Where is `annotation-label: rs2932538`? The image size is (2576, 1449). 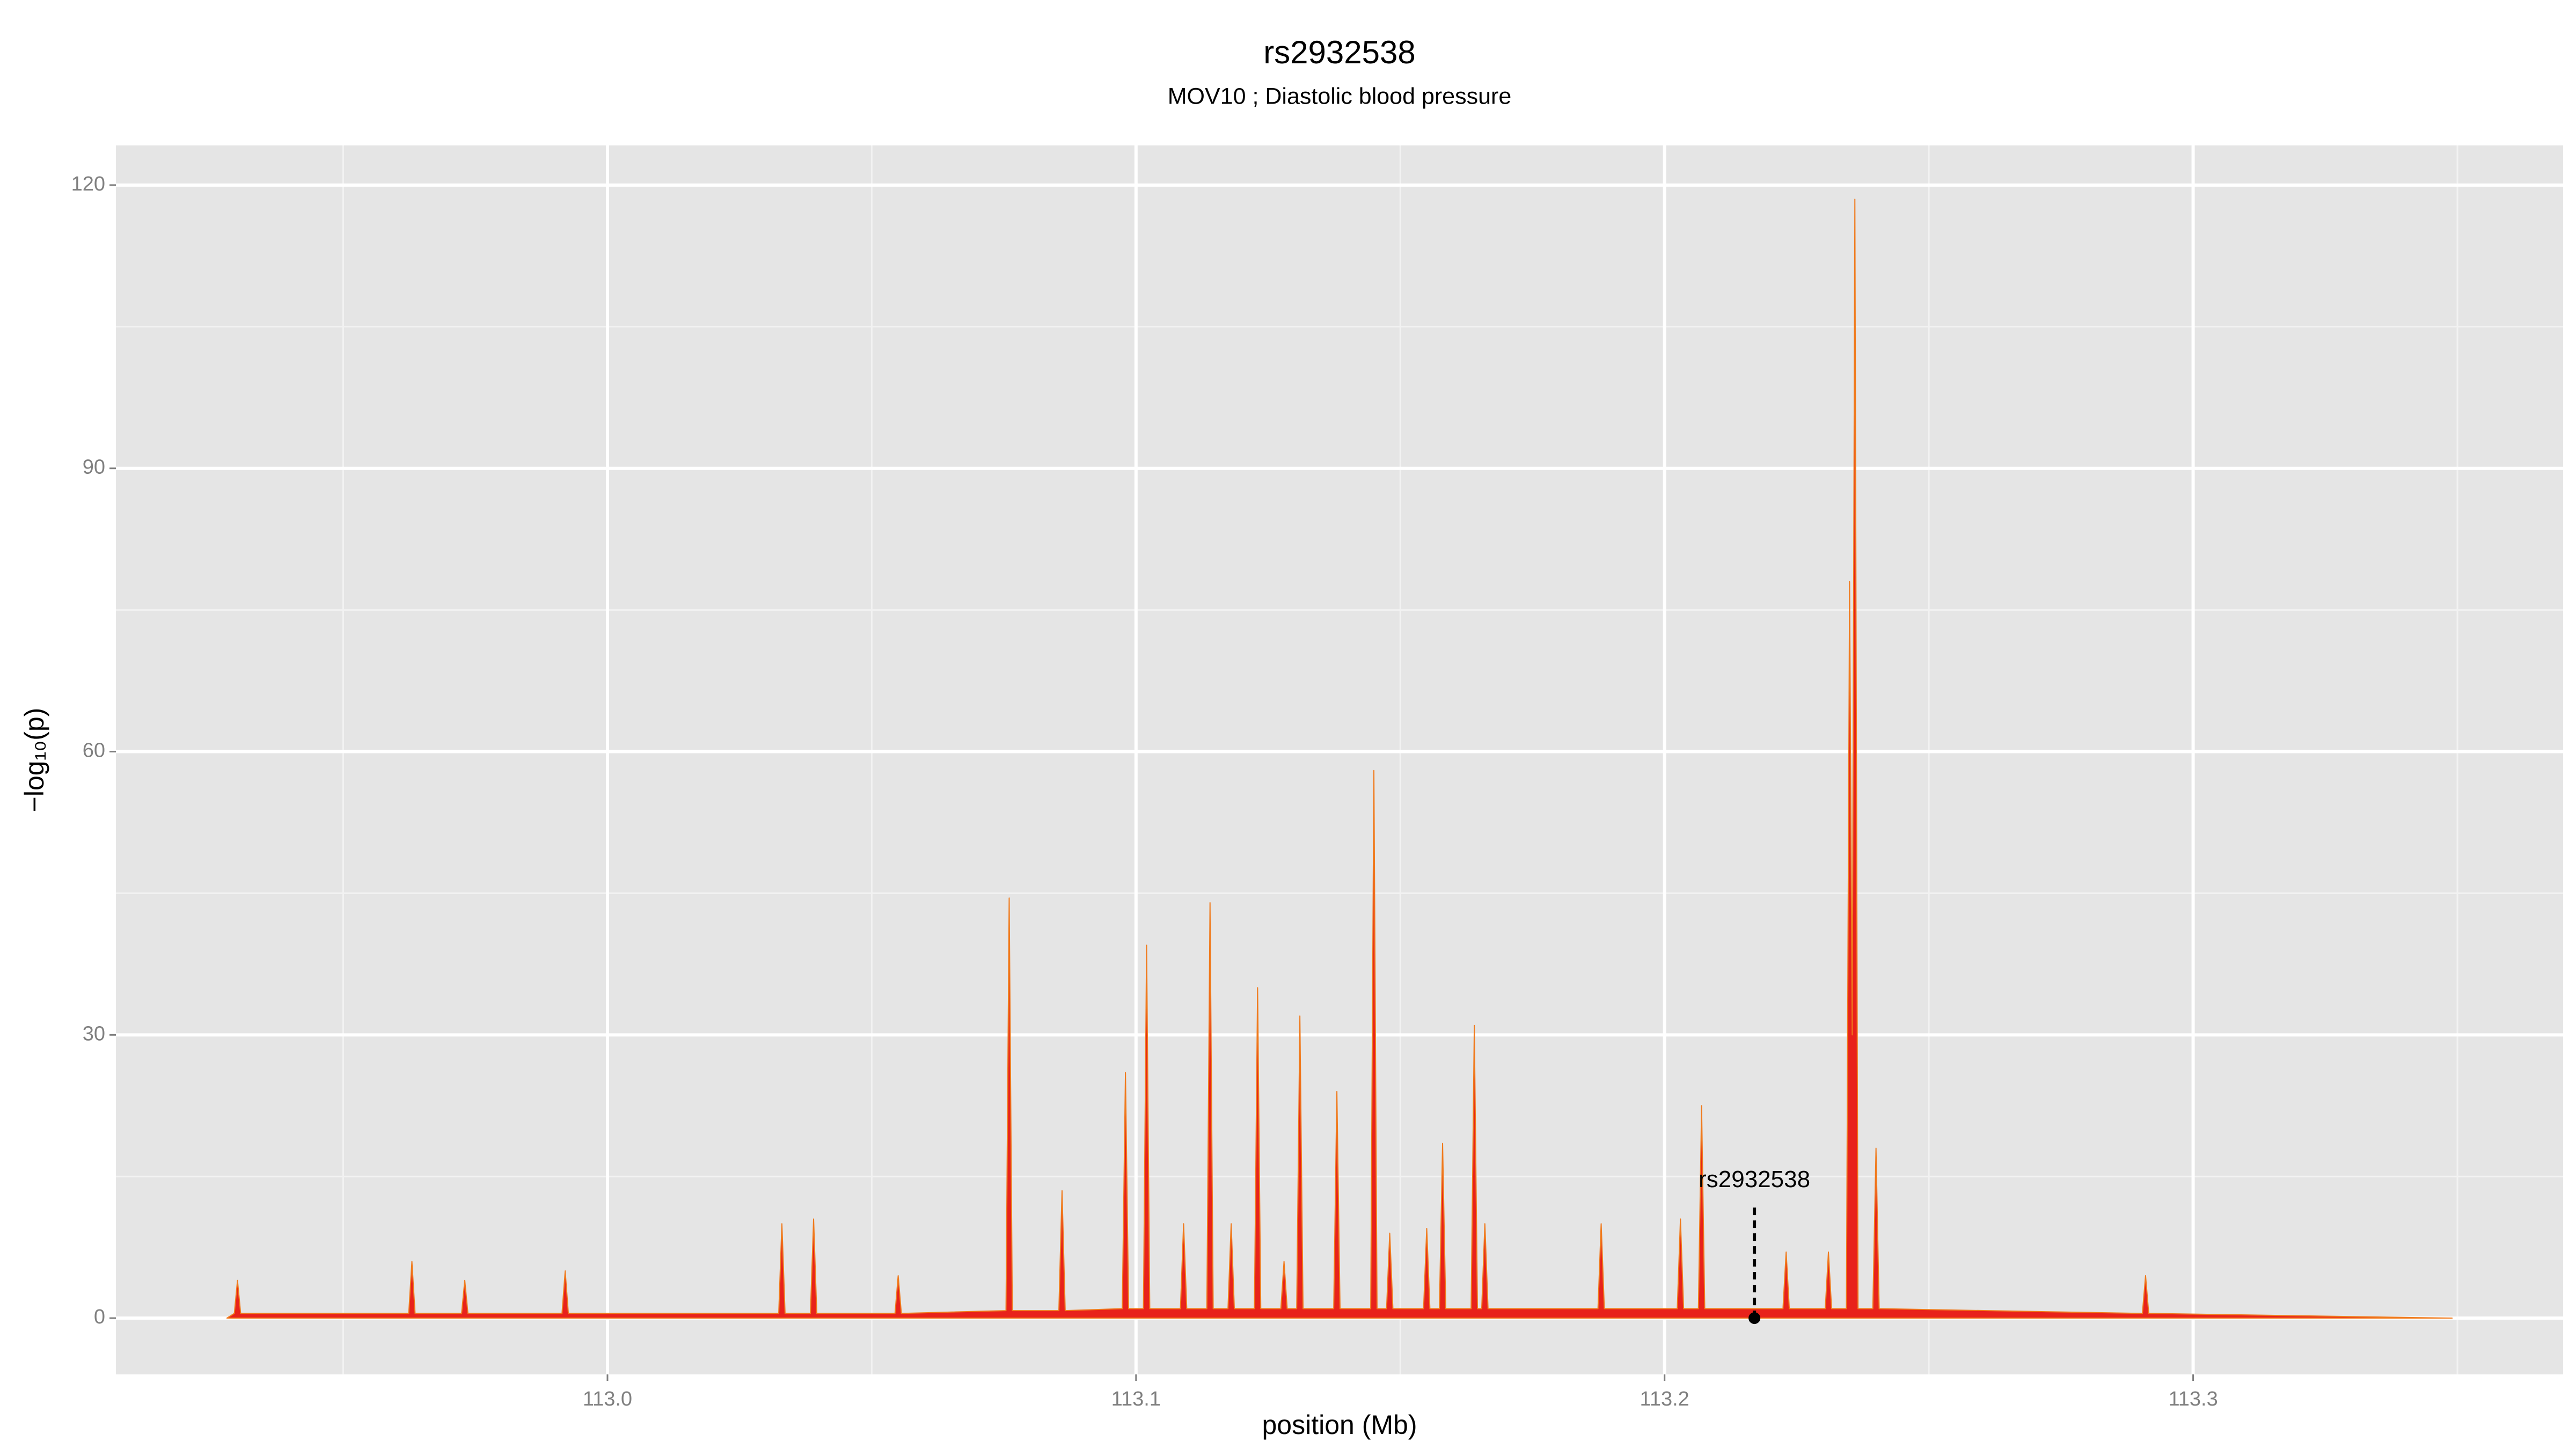 annotation-label: rs2932538 is located at coordinates (1754, 1179).